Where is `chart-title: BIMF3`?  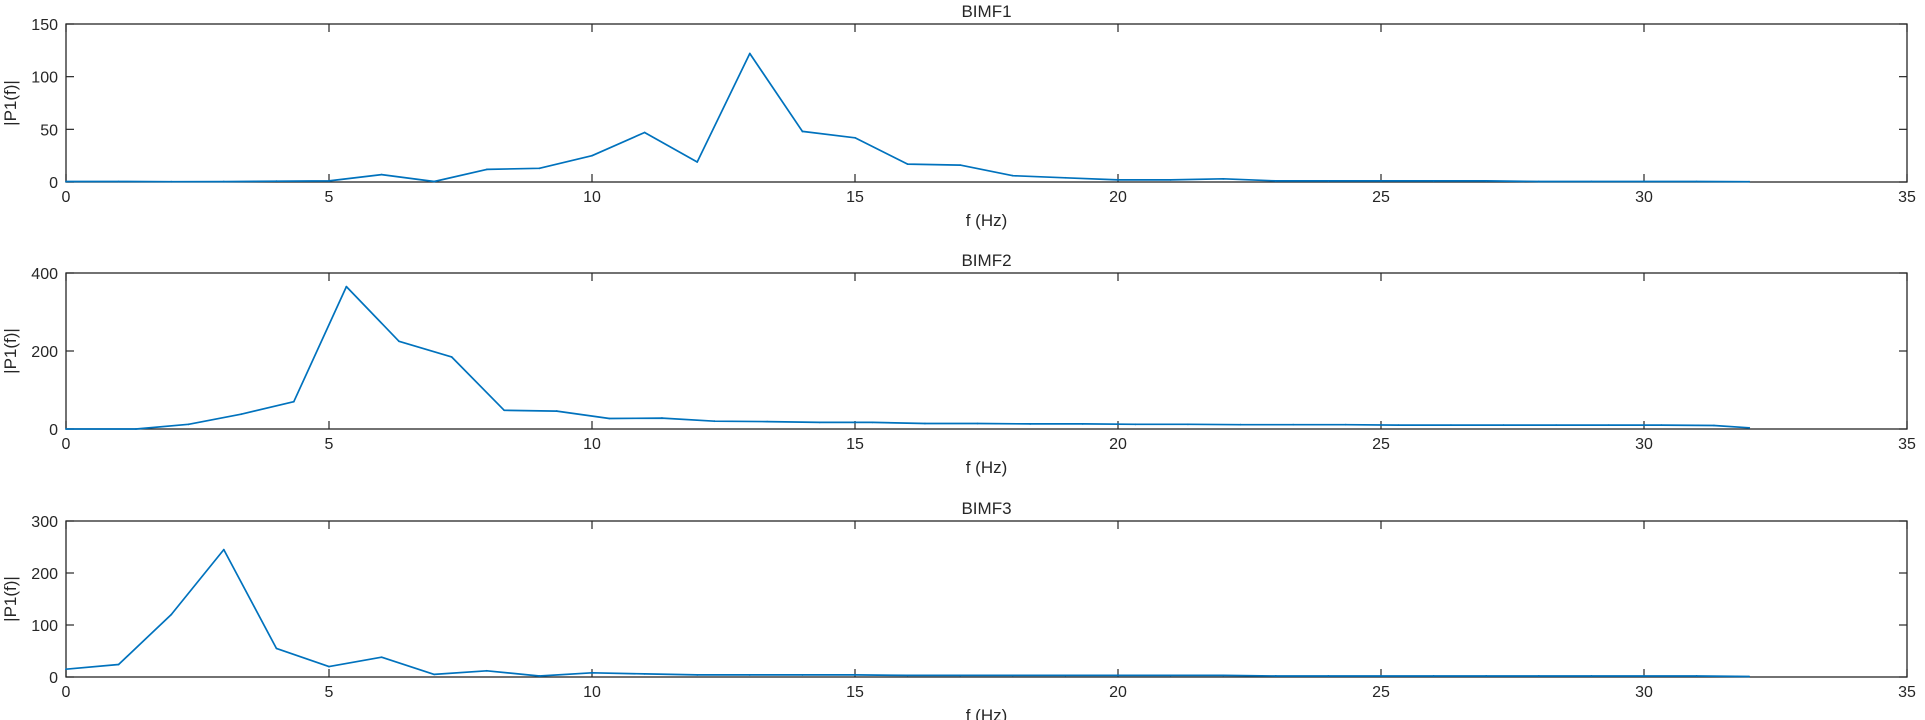
chart-title: BIMF3 is located at coordinates (986, 508).